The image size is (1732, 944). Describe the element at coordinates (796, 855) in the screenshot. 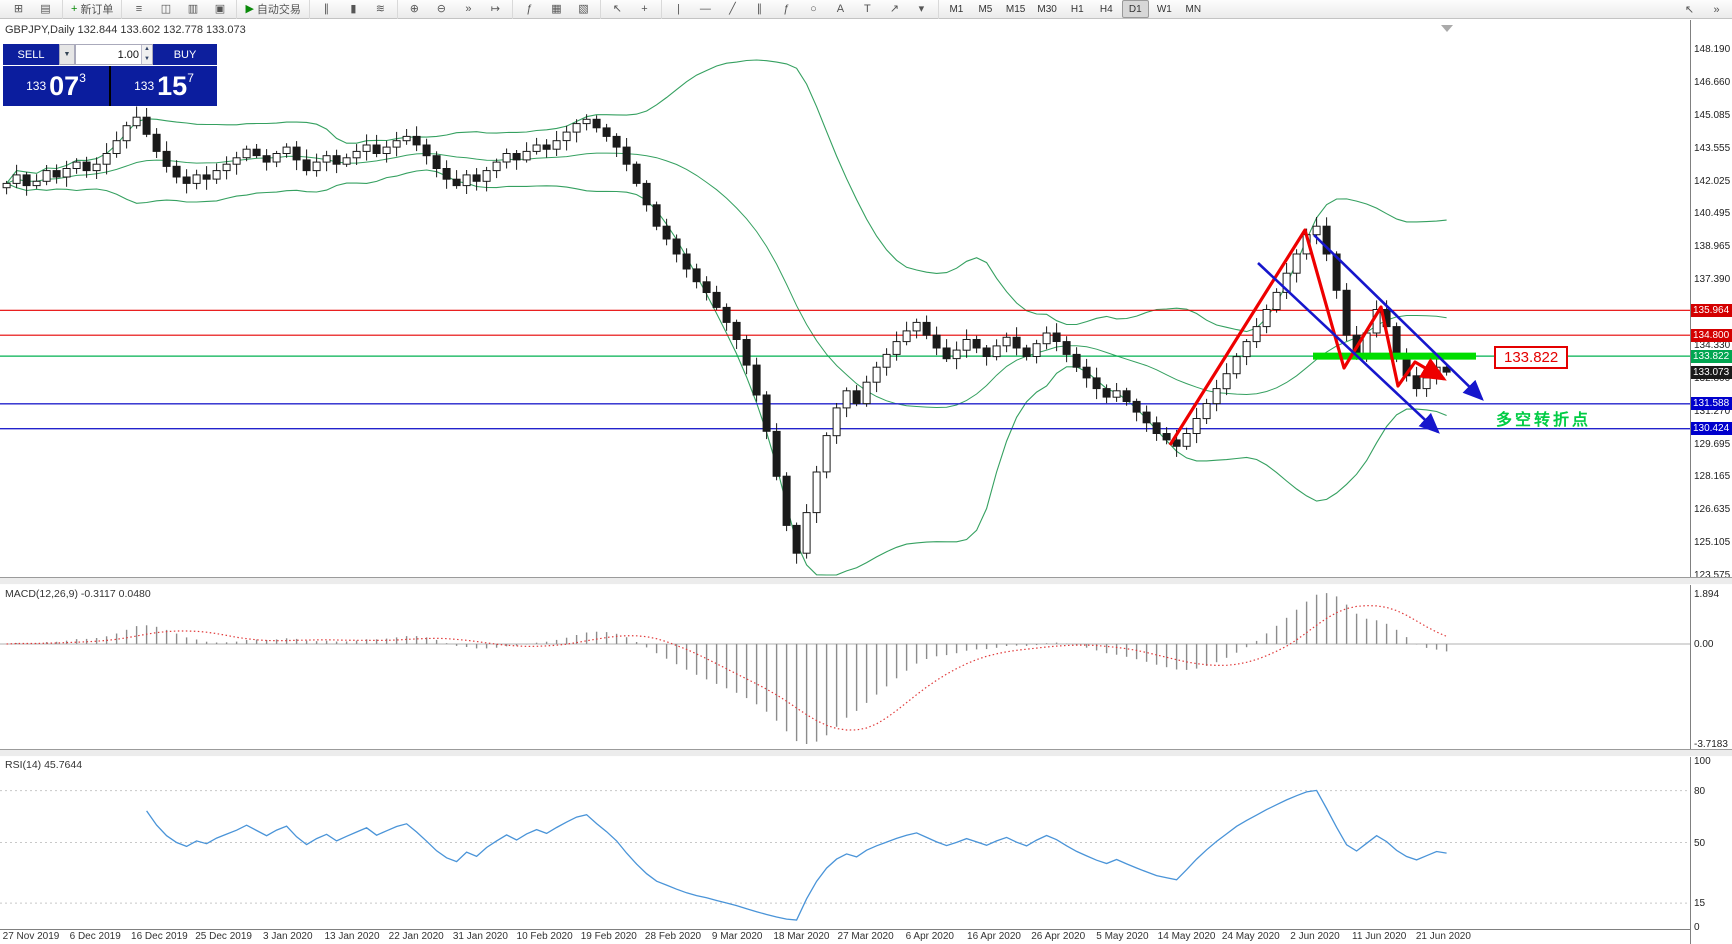

I see `rsi-line` at that location.